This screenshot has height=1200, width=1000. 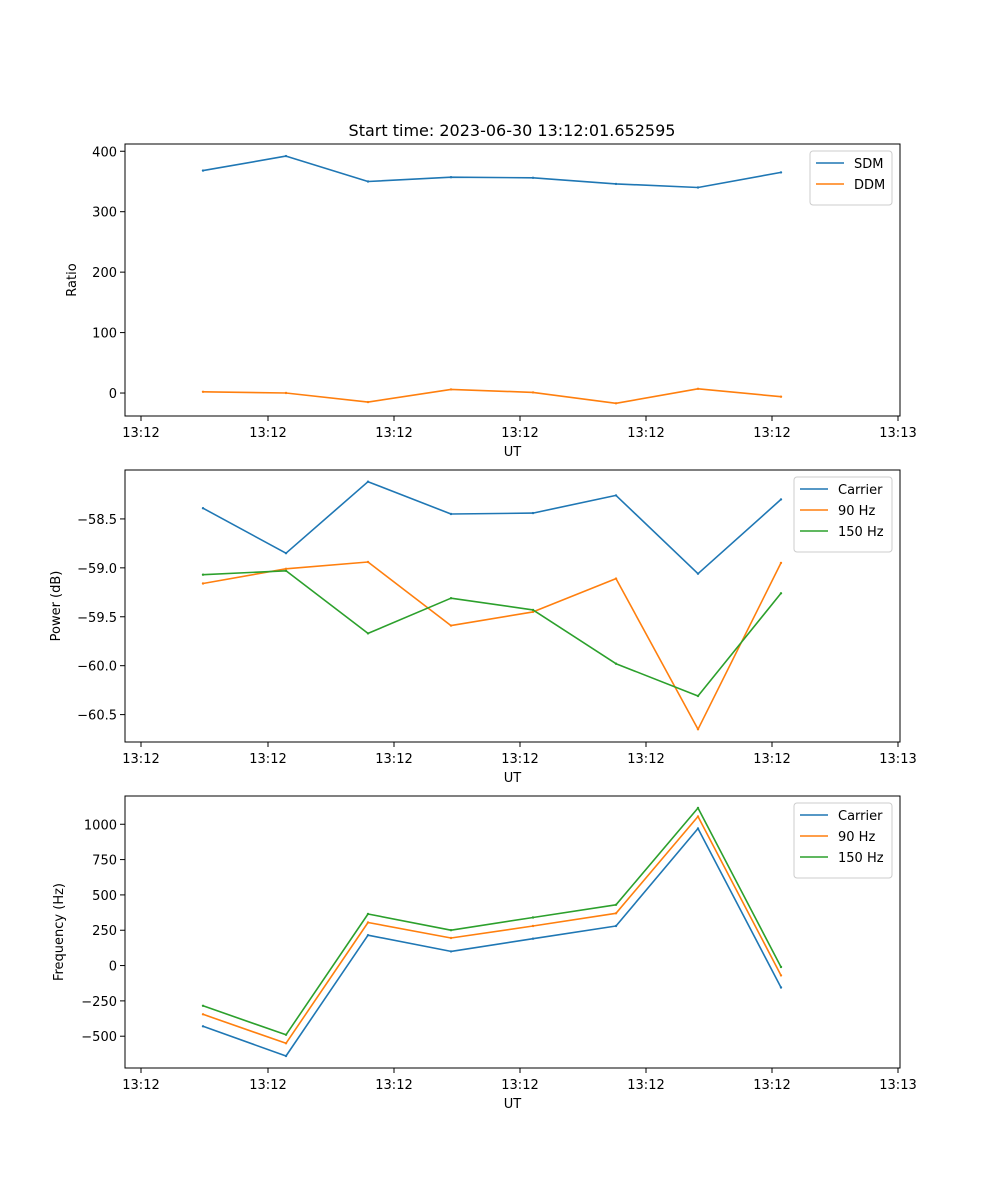 I want to click on y-tick-label: −58.5, so click(x=97, y=520).